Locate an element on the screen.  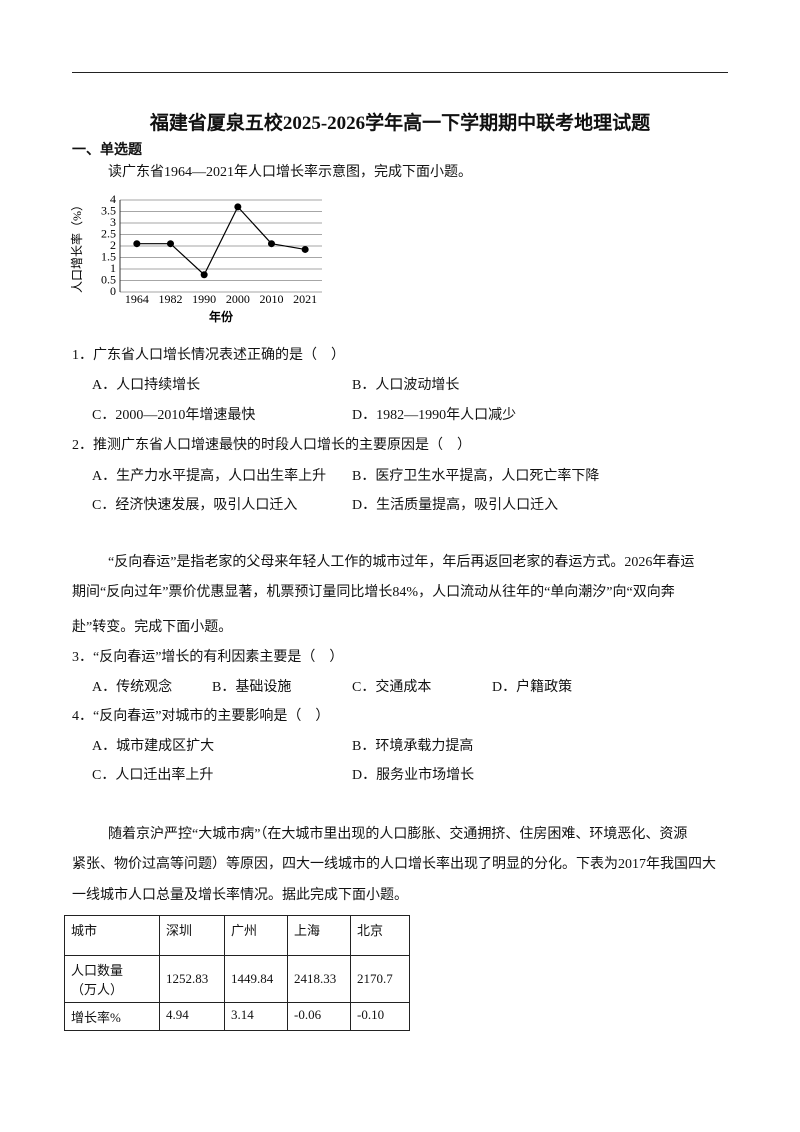
cell: 4.94 is located at coordinates (192, 1016).